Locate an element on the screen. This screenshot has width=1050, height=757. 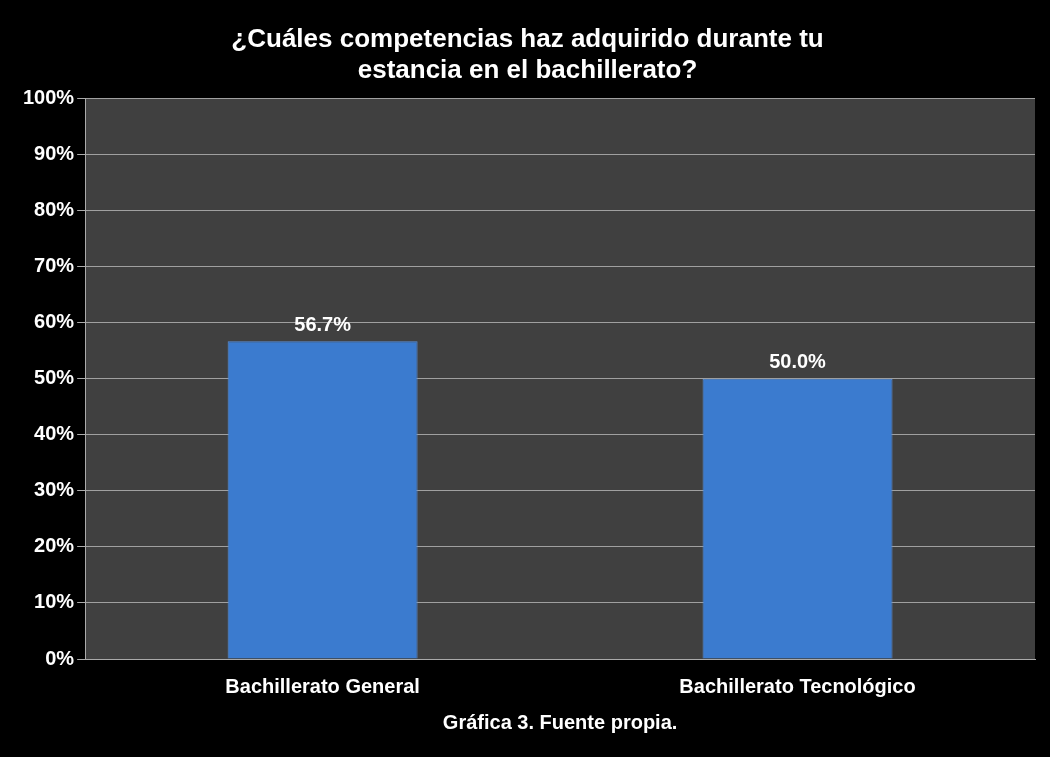
y-tick-label: 0% is located at coordinates (60, 657).